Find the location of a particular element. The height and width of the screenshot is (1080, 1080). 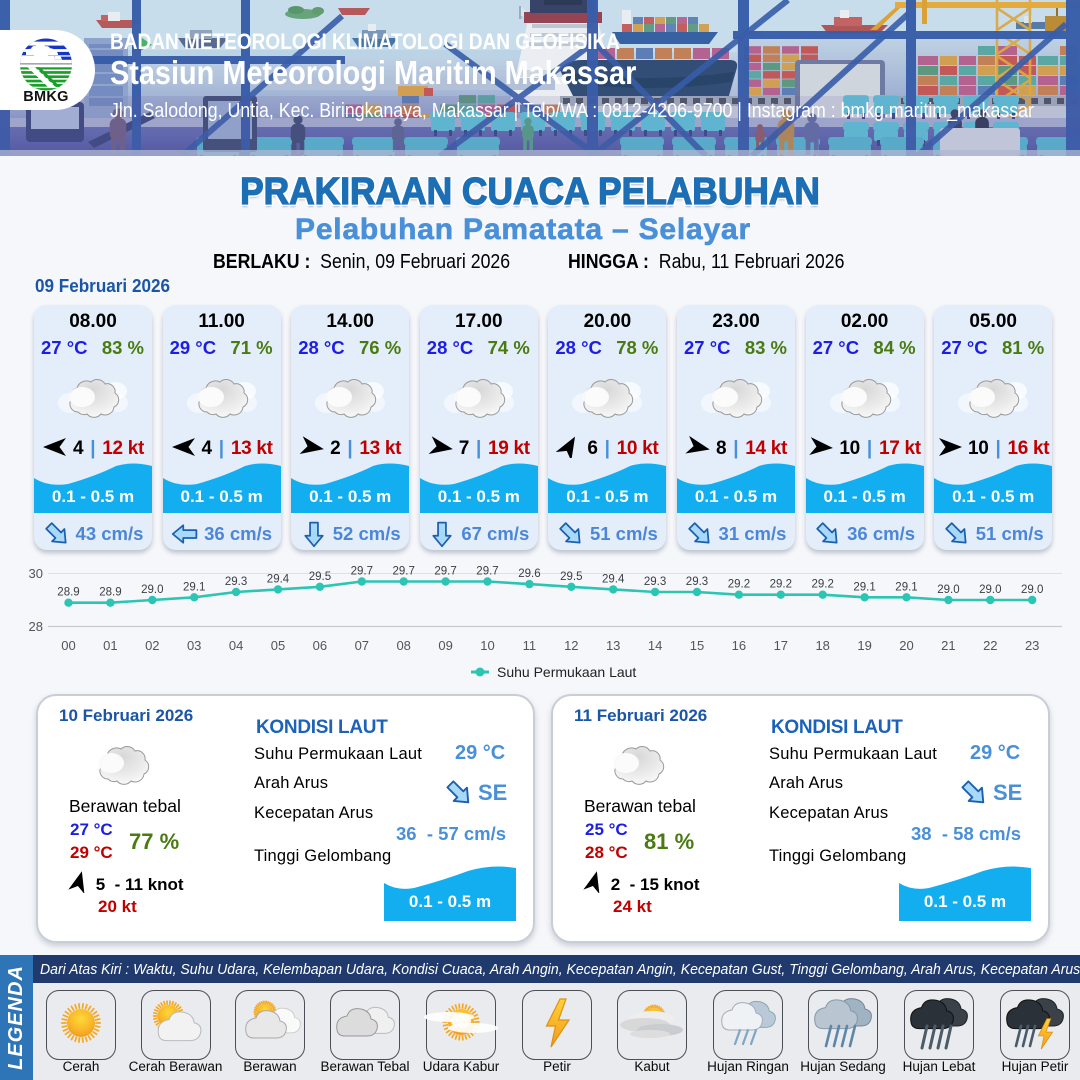

svg-text: 08 is located at coordinates (403, 645).